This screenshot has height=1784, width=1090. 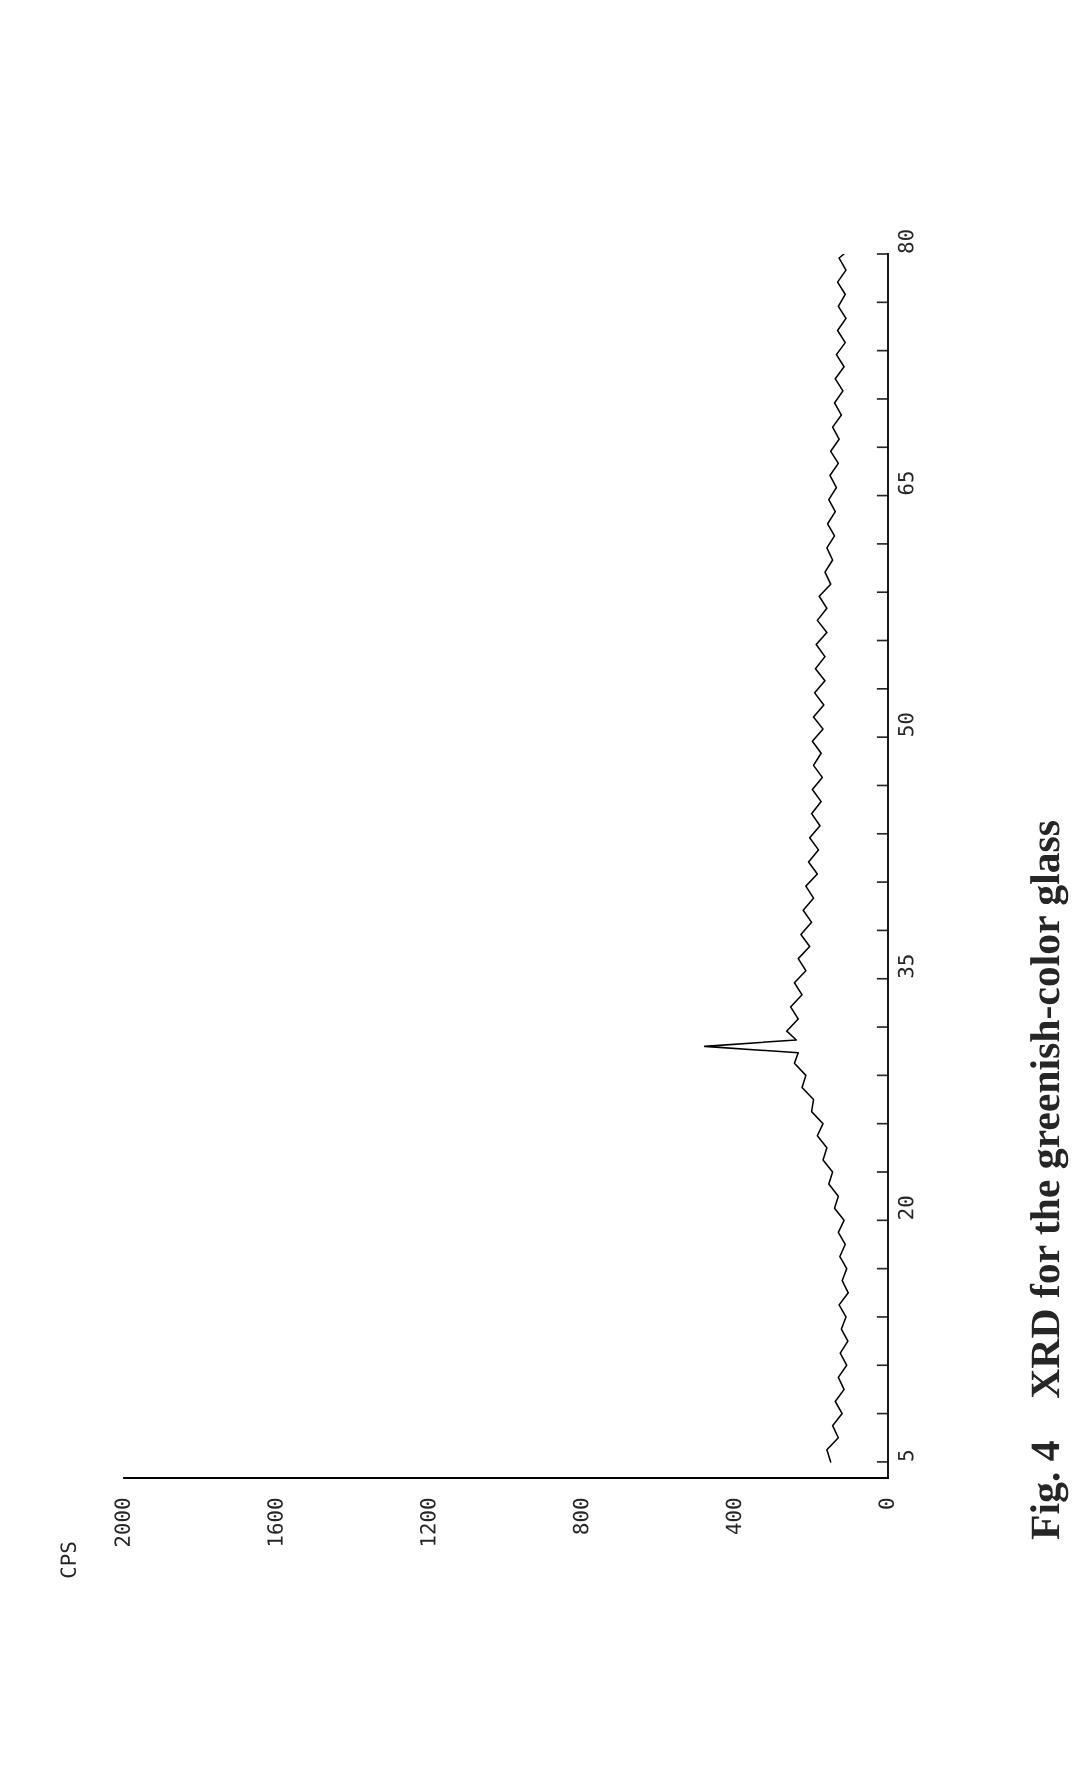 I want to click on text: Fig. 4 XRD for the greenish-color glass, so click(x=1049, y=1180).